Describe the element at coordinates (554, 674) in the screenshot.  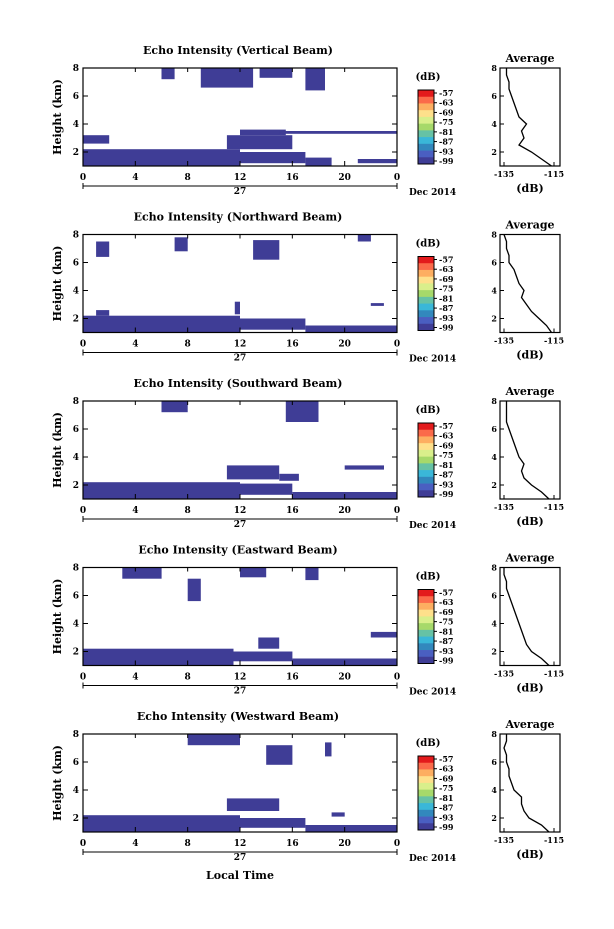
I see `profile-x-tick-label: -115` at that location.